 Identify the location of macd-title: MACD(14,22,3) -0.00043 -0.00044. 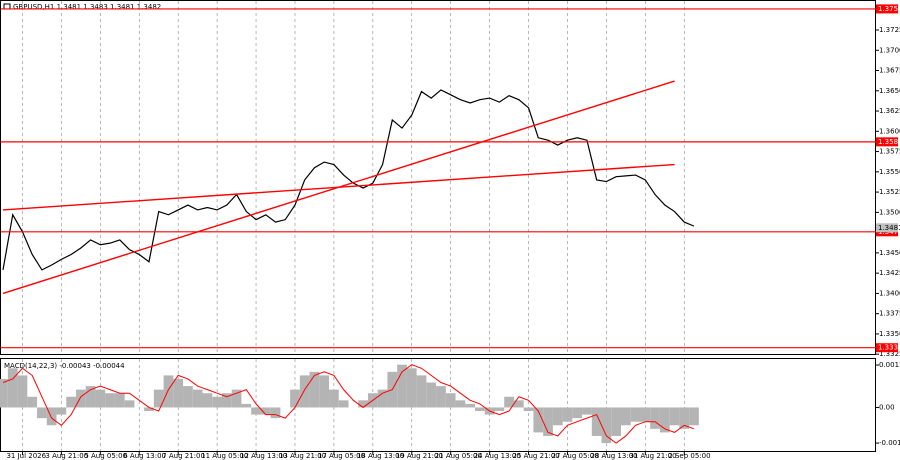
(64, 366).